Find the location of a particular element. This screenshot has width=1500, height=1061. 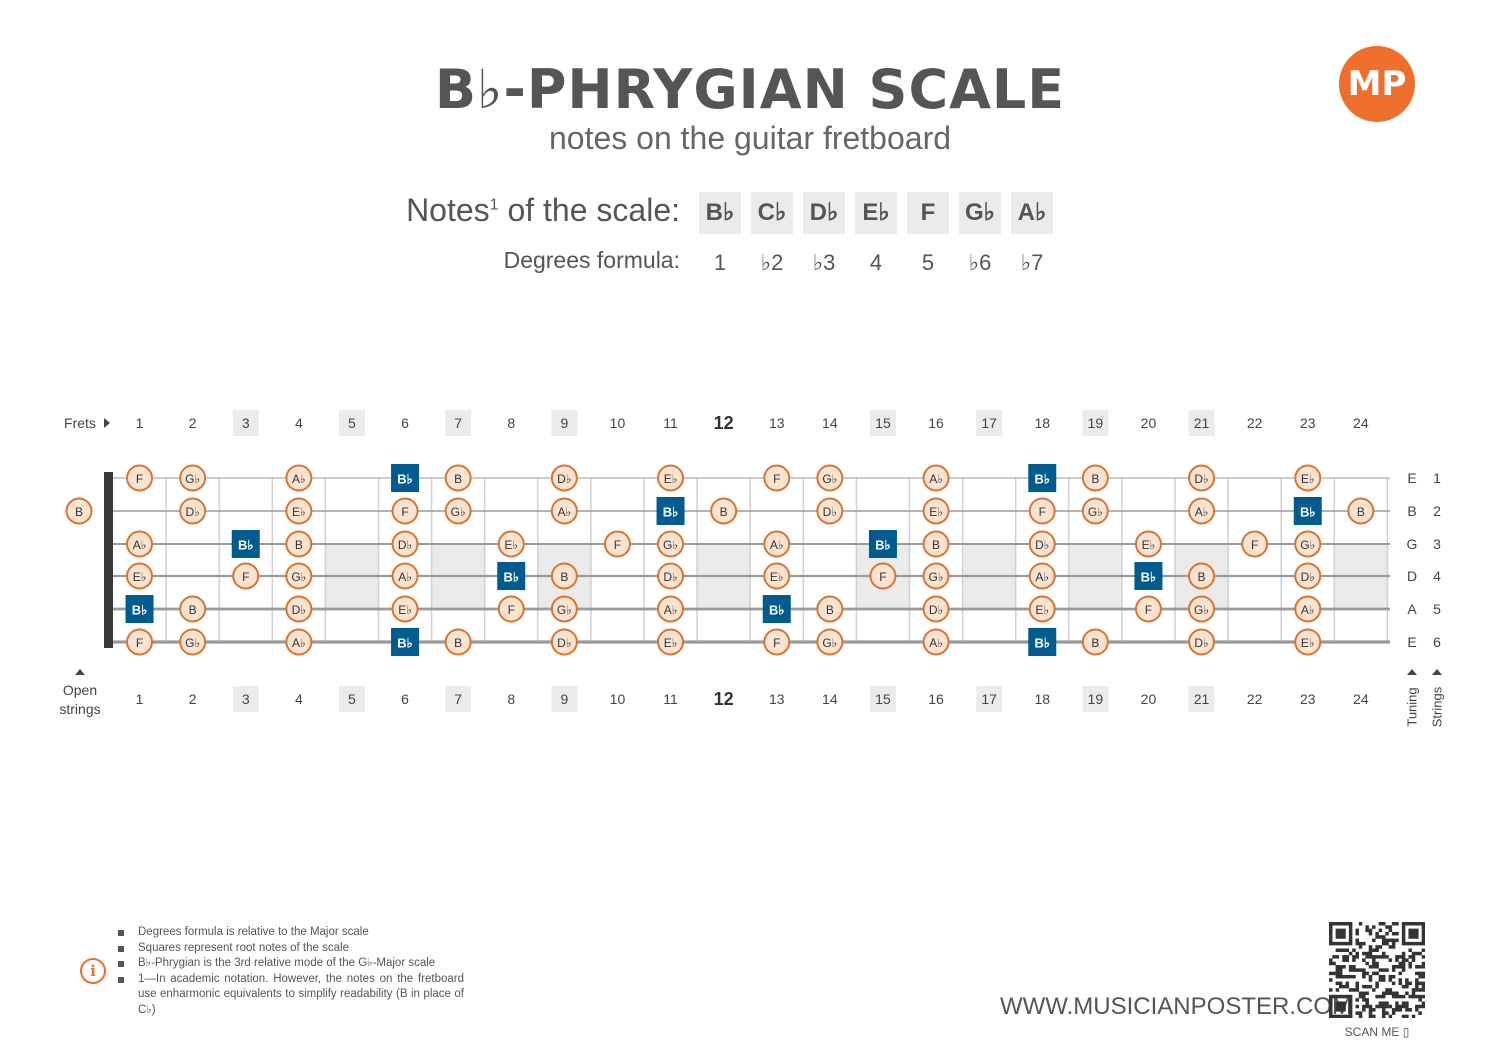

scale-note-box: E♭ is located at coordinates (876, 213).